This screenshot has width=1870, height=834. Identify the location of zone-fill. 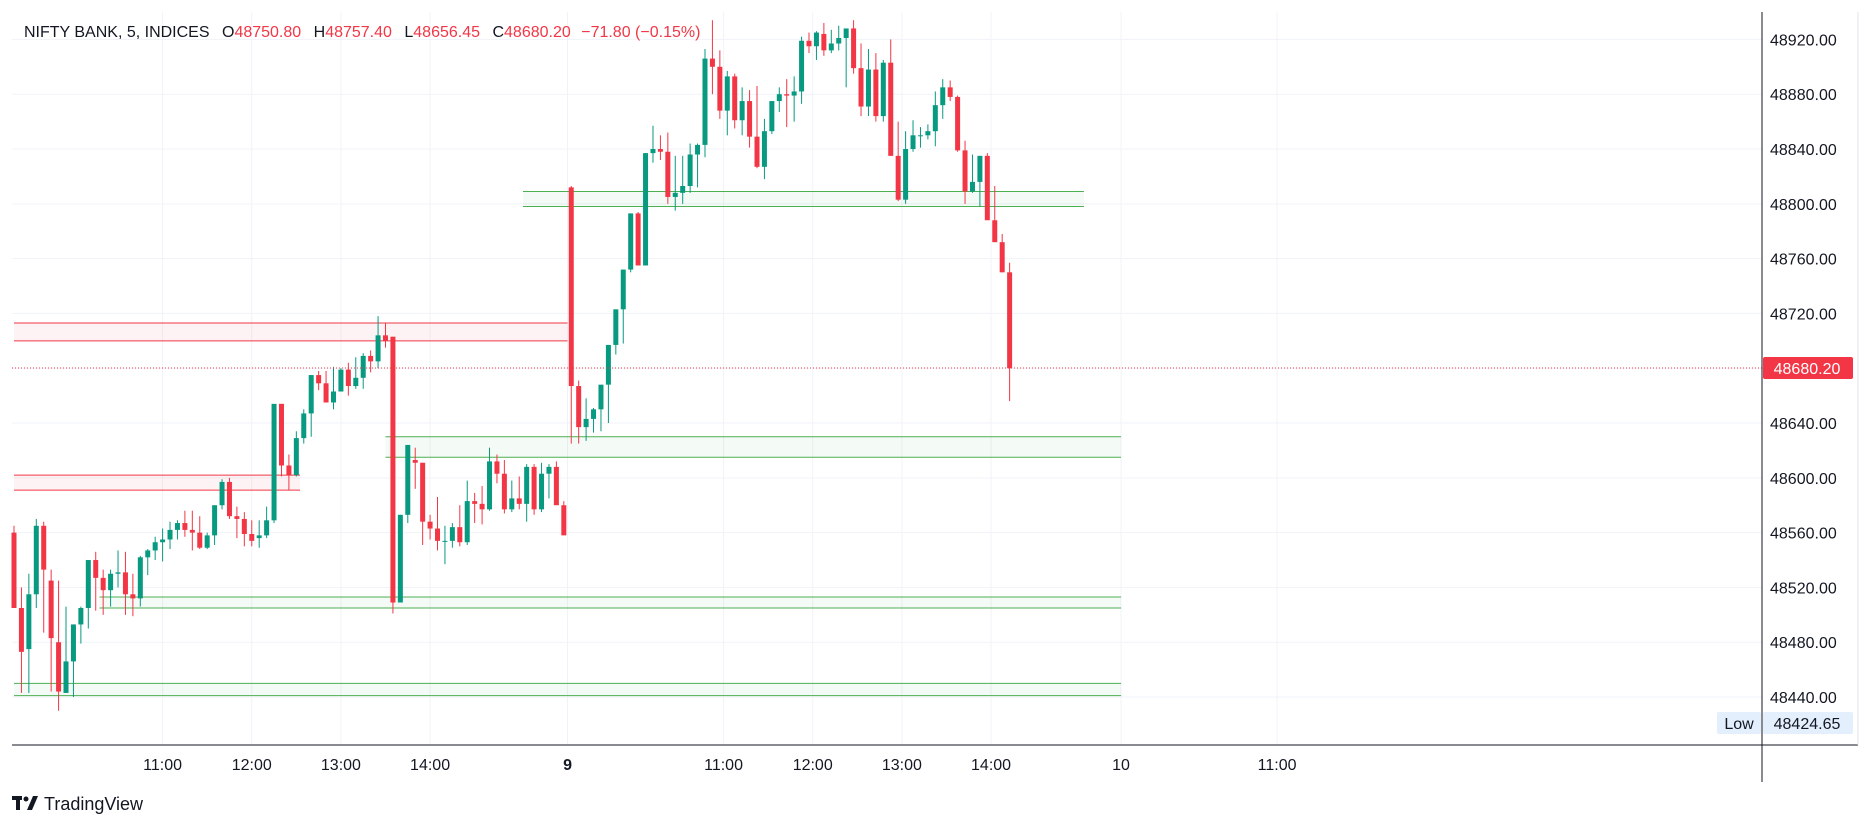
(157, 483).